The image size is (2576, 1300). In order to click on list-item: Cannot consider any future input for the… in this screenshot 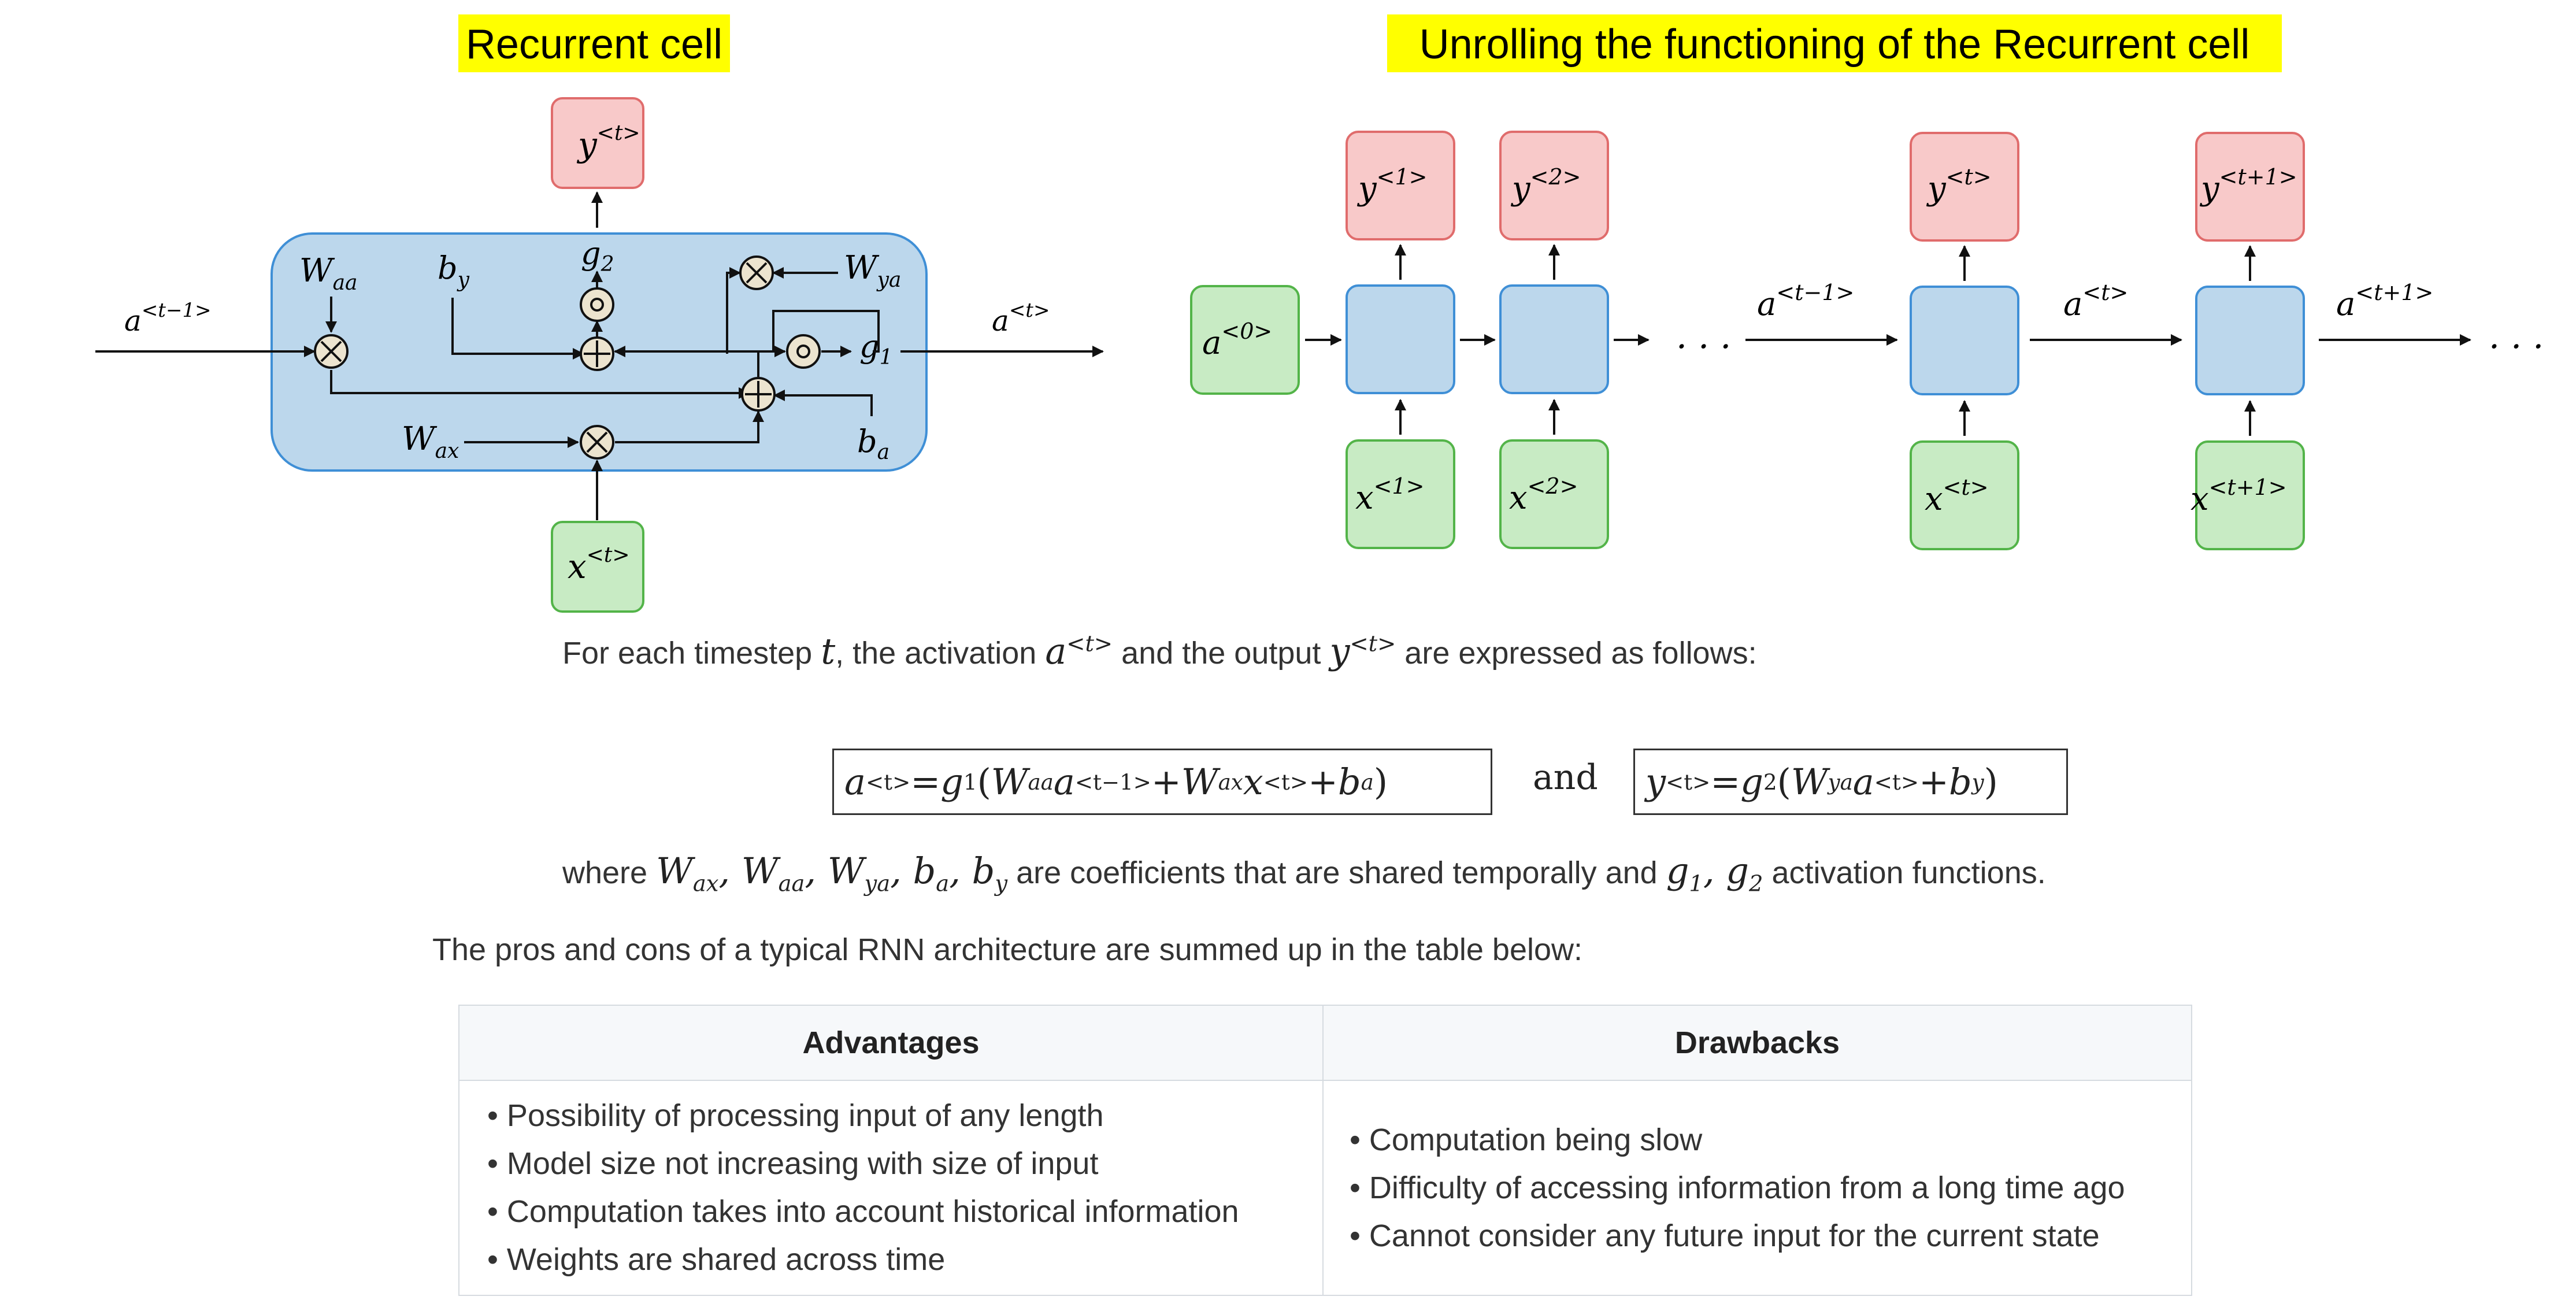, I will do `click(1763, 1236)`.